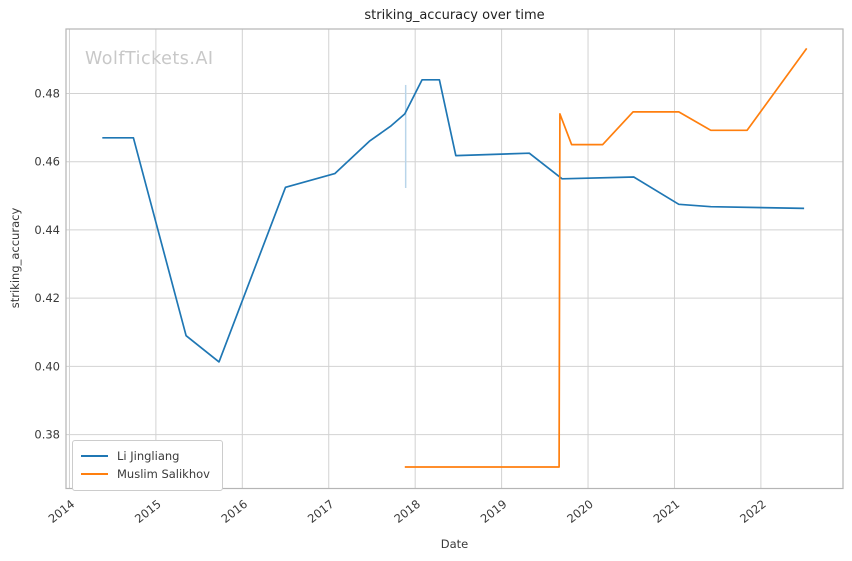 The image size is (852, 561). I want to click on legend-label: Li Jingliang, so click(148, 456).